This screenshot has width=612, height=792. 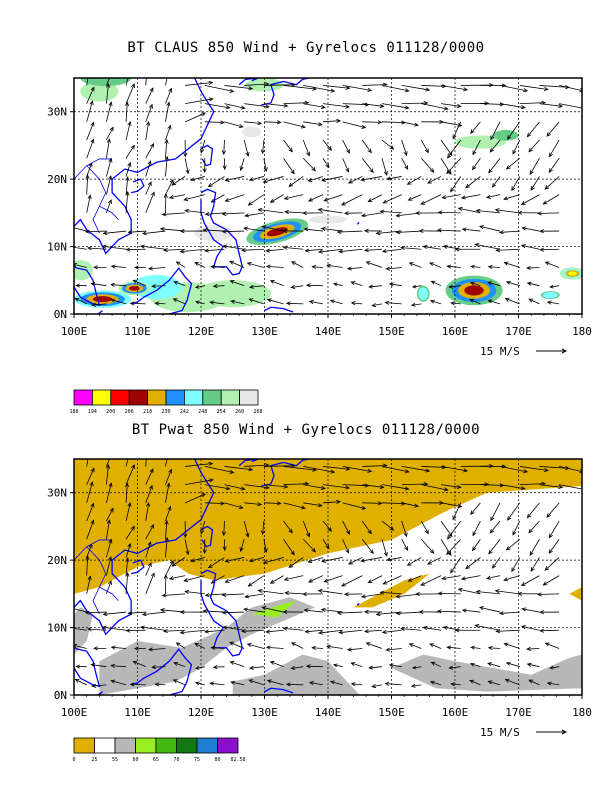 What do you see at coordinates (217, 760) in the screenshot?
I see `colorbar-label: 80` at bounding box center [217, 760].